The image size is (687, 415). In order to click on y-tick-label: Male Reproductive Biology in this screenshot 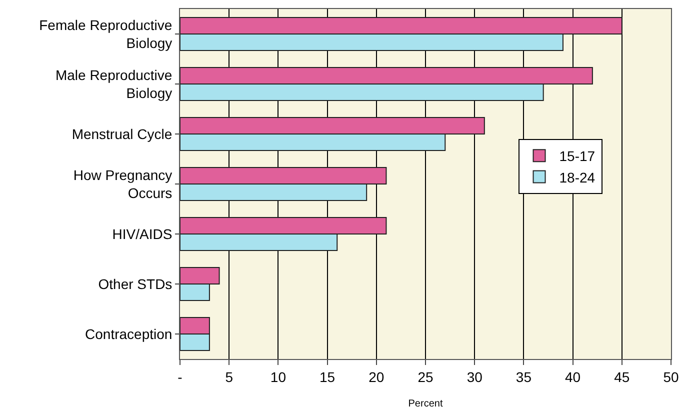, I will do `click(113, 83)`.